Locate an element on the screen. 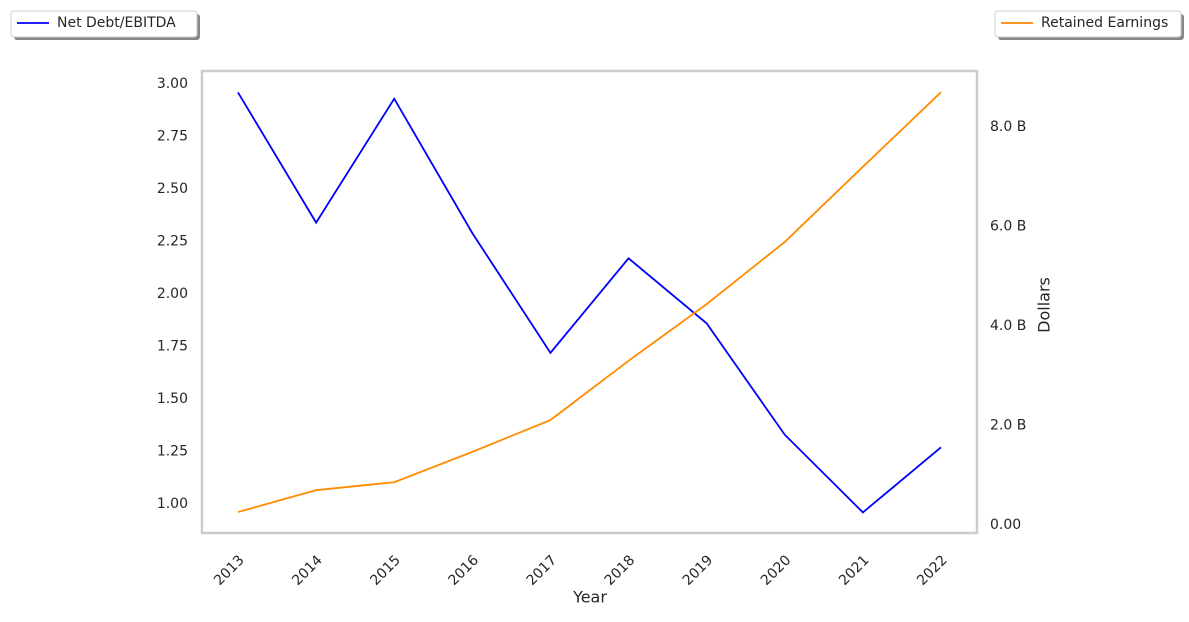 The width and height of the screenshot is (1189, 622). y2-tick-label: 6.0 B is located at coordinates (1008, 227).